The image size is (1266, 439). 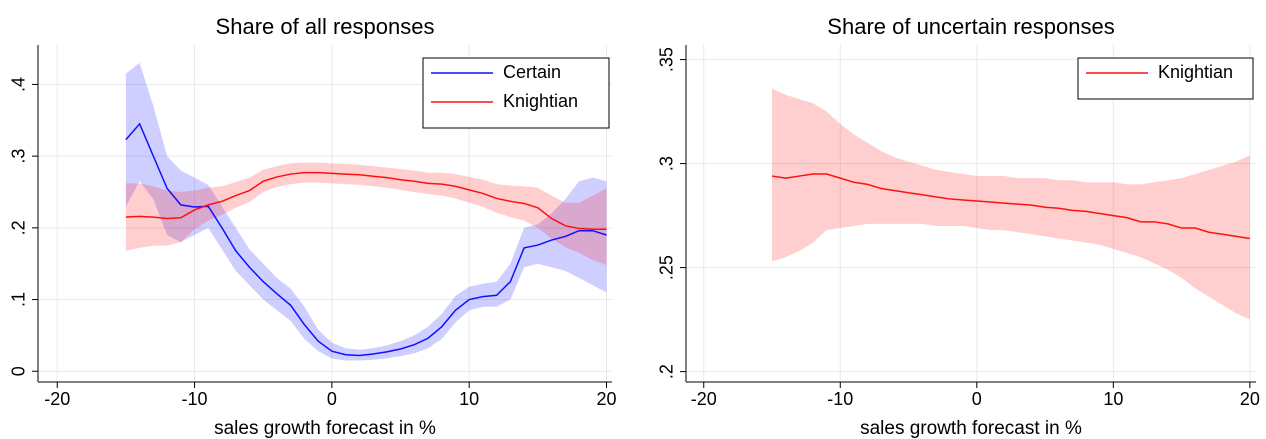 What do you see at coordinates (667, 59) in the screenshot?
I see `y-tick-label: .35` at bounding box center [667, 59].